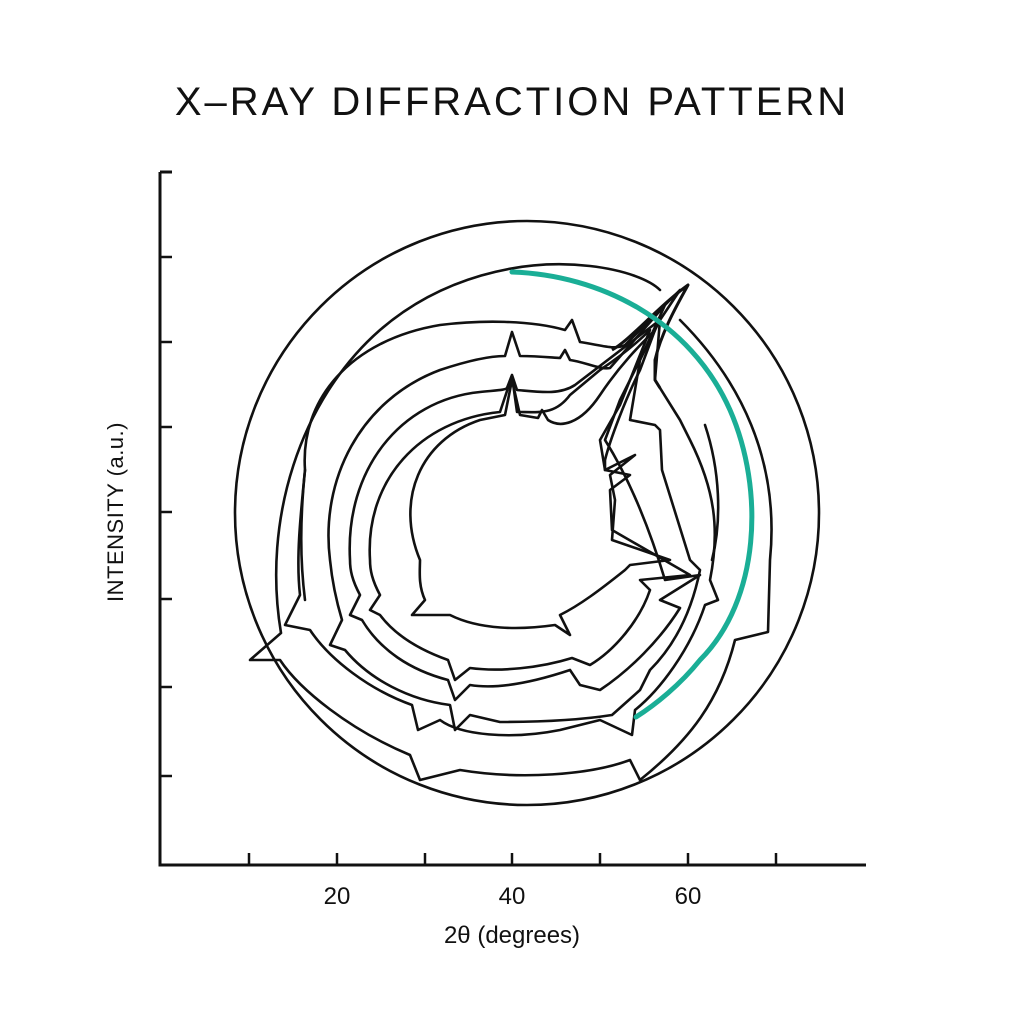  Describe the element at coordinates (512, 859) in the screenshot. I see `x-ticks` at that location.